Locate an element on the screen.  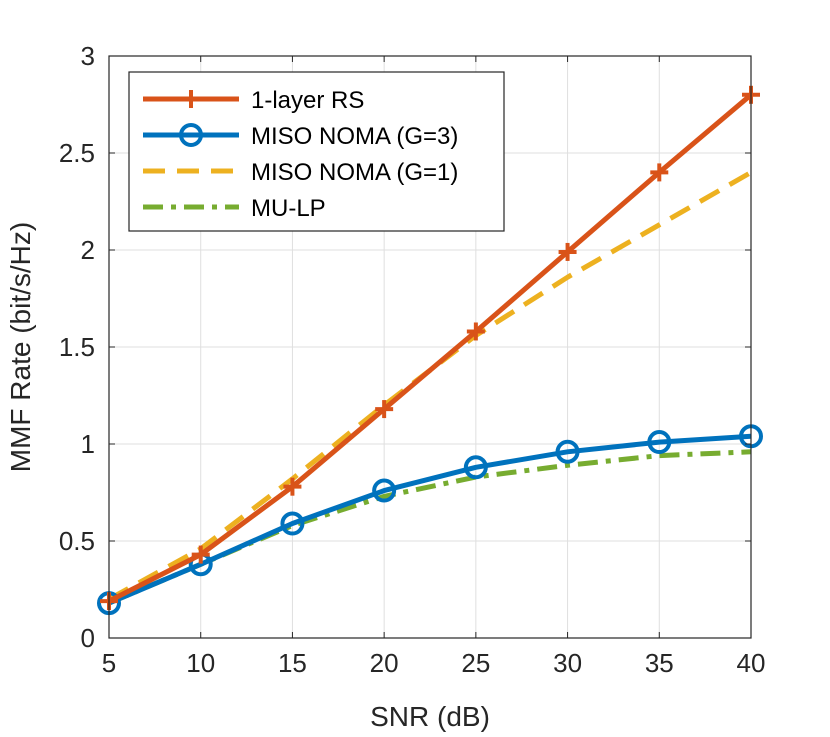
legend-label: MISO NOMA (G=1) is located at coordinates (354, 172).